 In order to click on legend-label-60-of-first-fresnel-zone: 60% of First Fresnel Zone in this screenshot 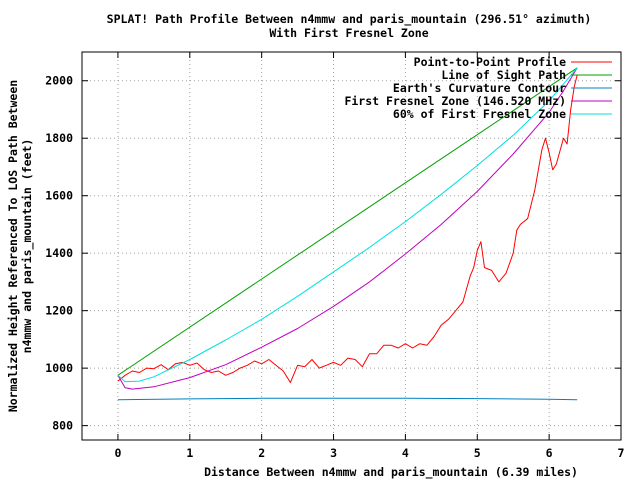, I will do `click(479, 114)`.